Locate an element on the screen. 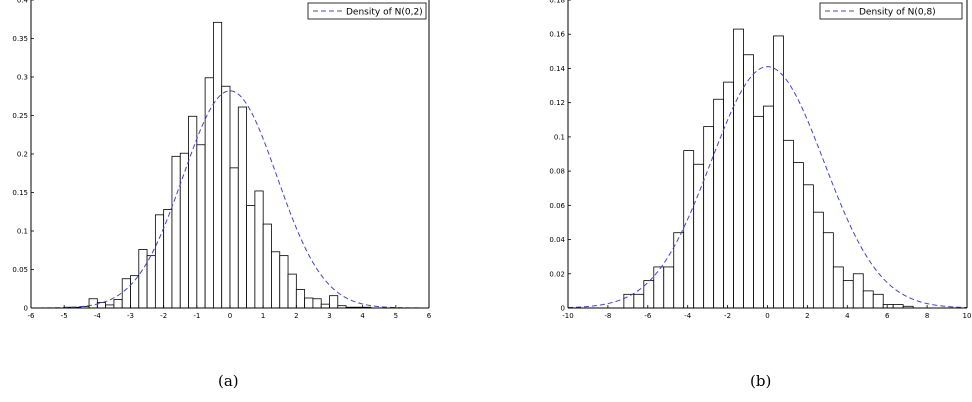 This screenshot has height=402, width=972. y-ticks-a: 0 0.05 0.1 0.15 0.2 0.25 0.3 0.35 0.4 is located at coordinates (23, 156).